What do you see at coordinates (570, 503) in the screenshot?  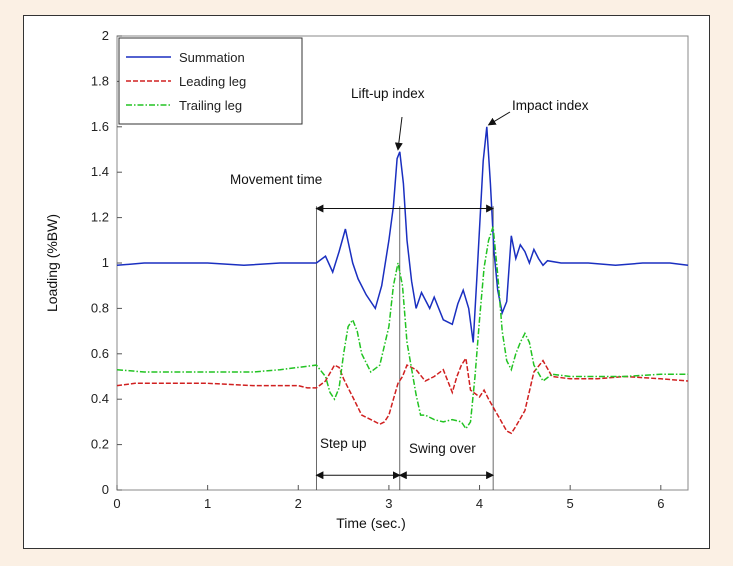 I see `x-tick-label: 5` at bounding box center [570, 503].